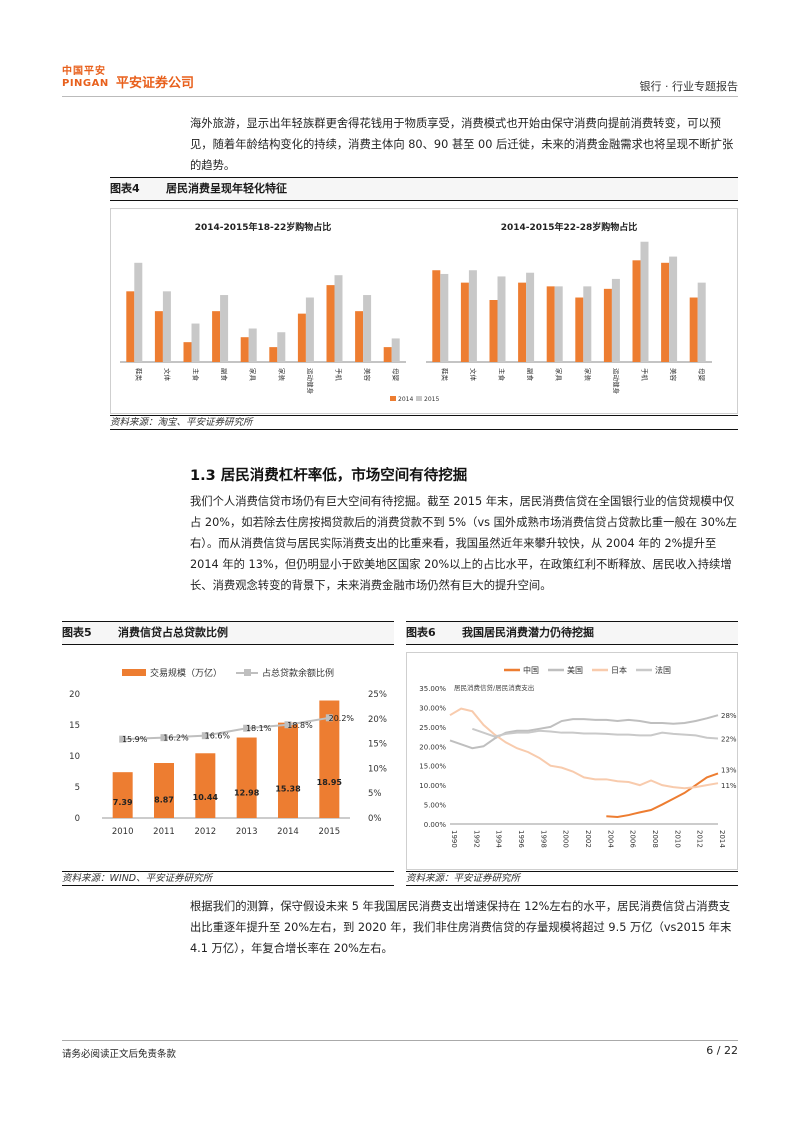 The image size is (794, 1123). What do you see at coordinates (310, 381) in the screenshot?
I see `fig4-panel-1-xlabel-6: 运动健身` at bounding box center [310, 381].